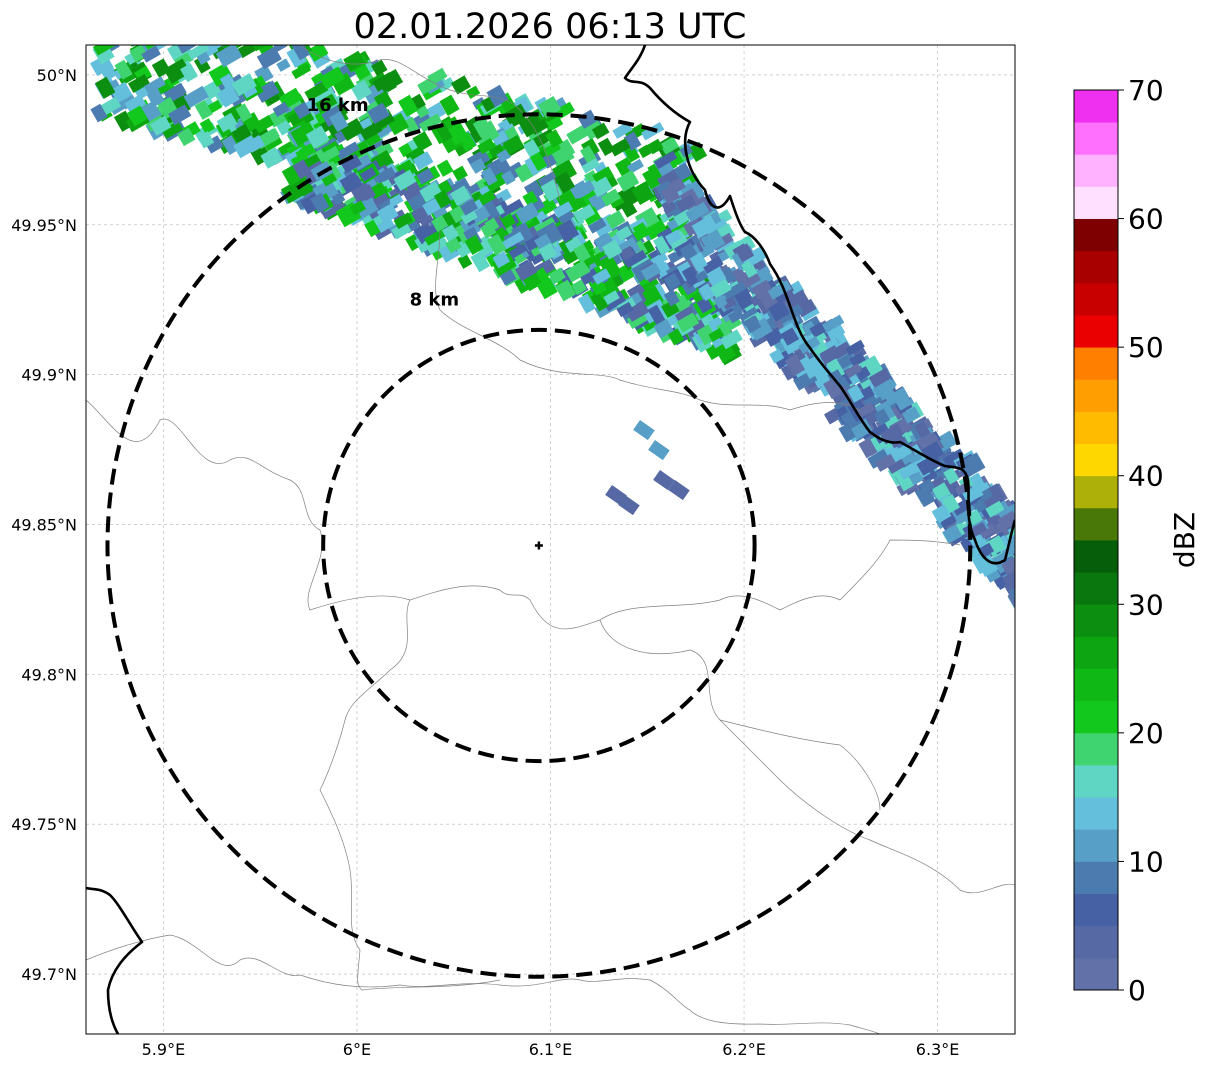 Image resolution: width=1207 pixels, height=1069 pixels. Describe the element at coordinates (164, 1049) in the screenshot. I see `x-tick-label: 5.9°E` at that location.